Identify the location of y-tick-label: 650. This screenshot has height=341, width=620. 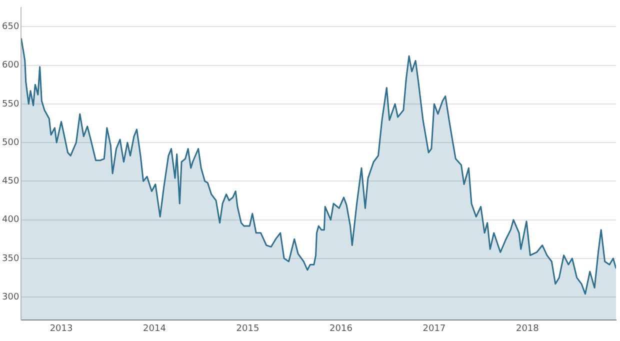
(11, 27).